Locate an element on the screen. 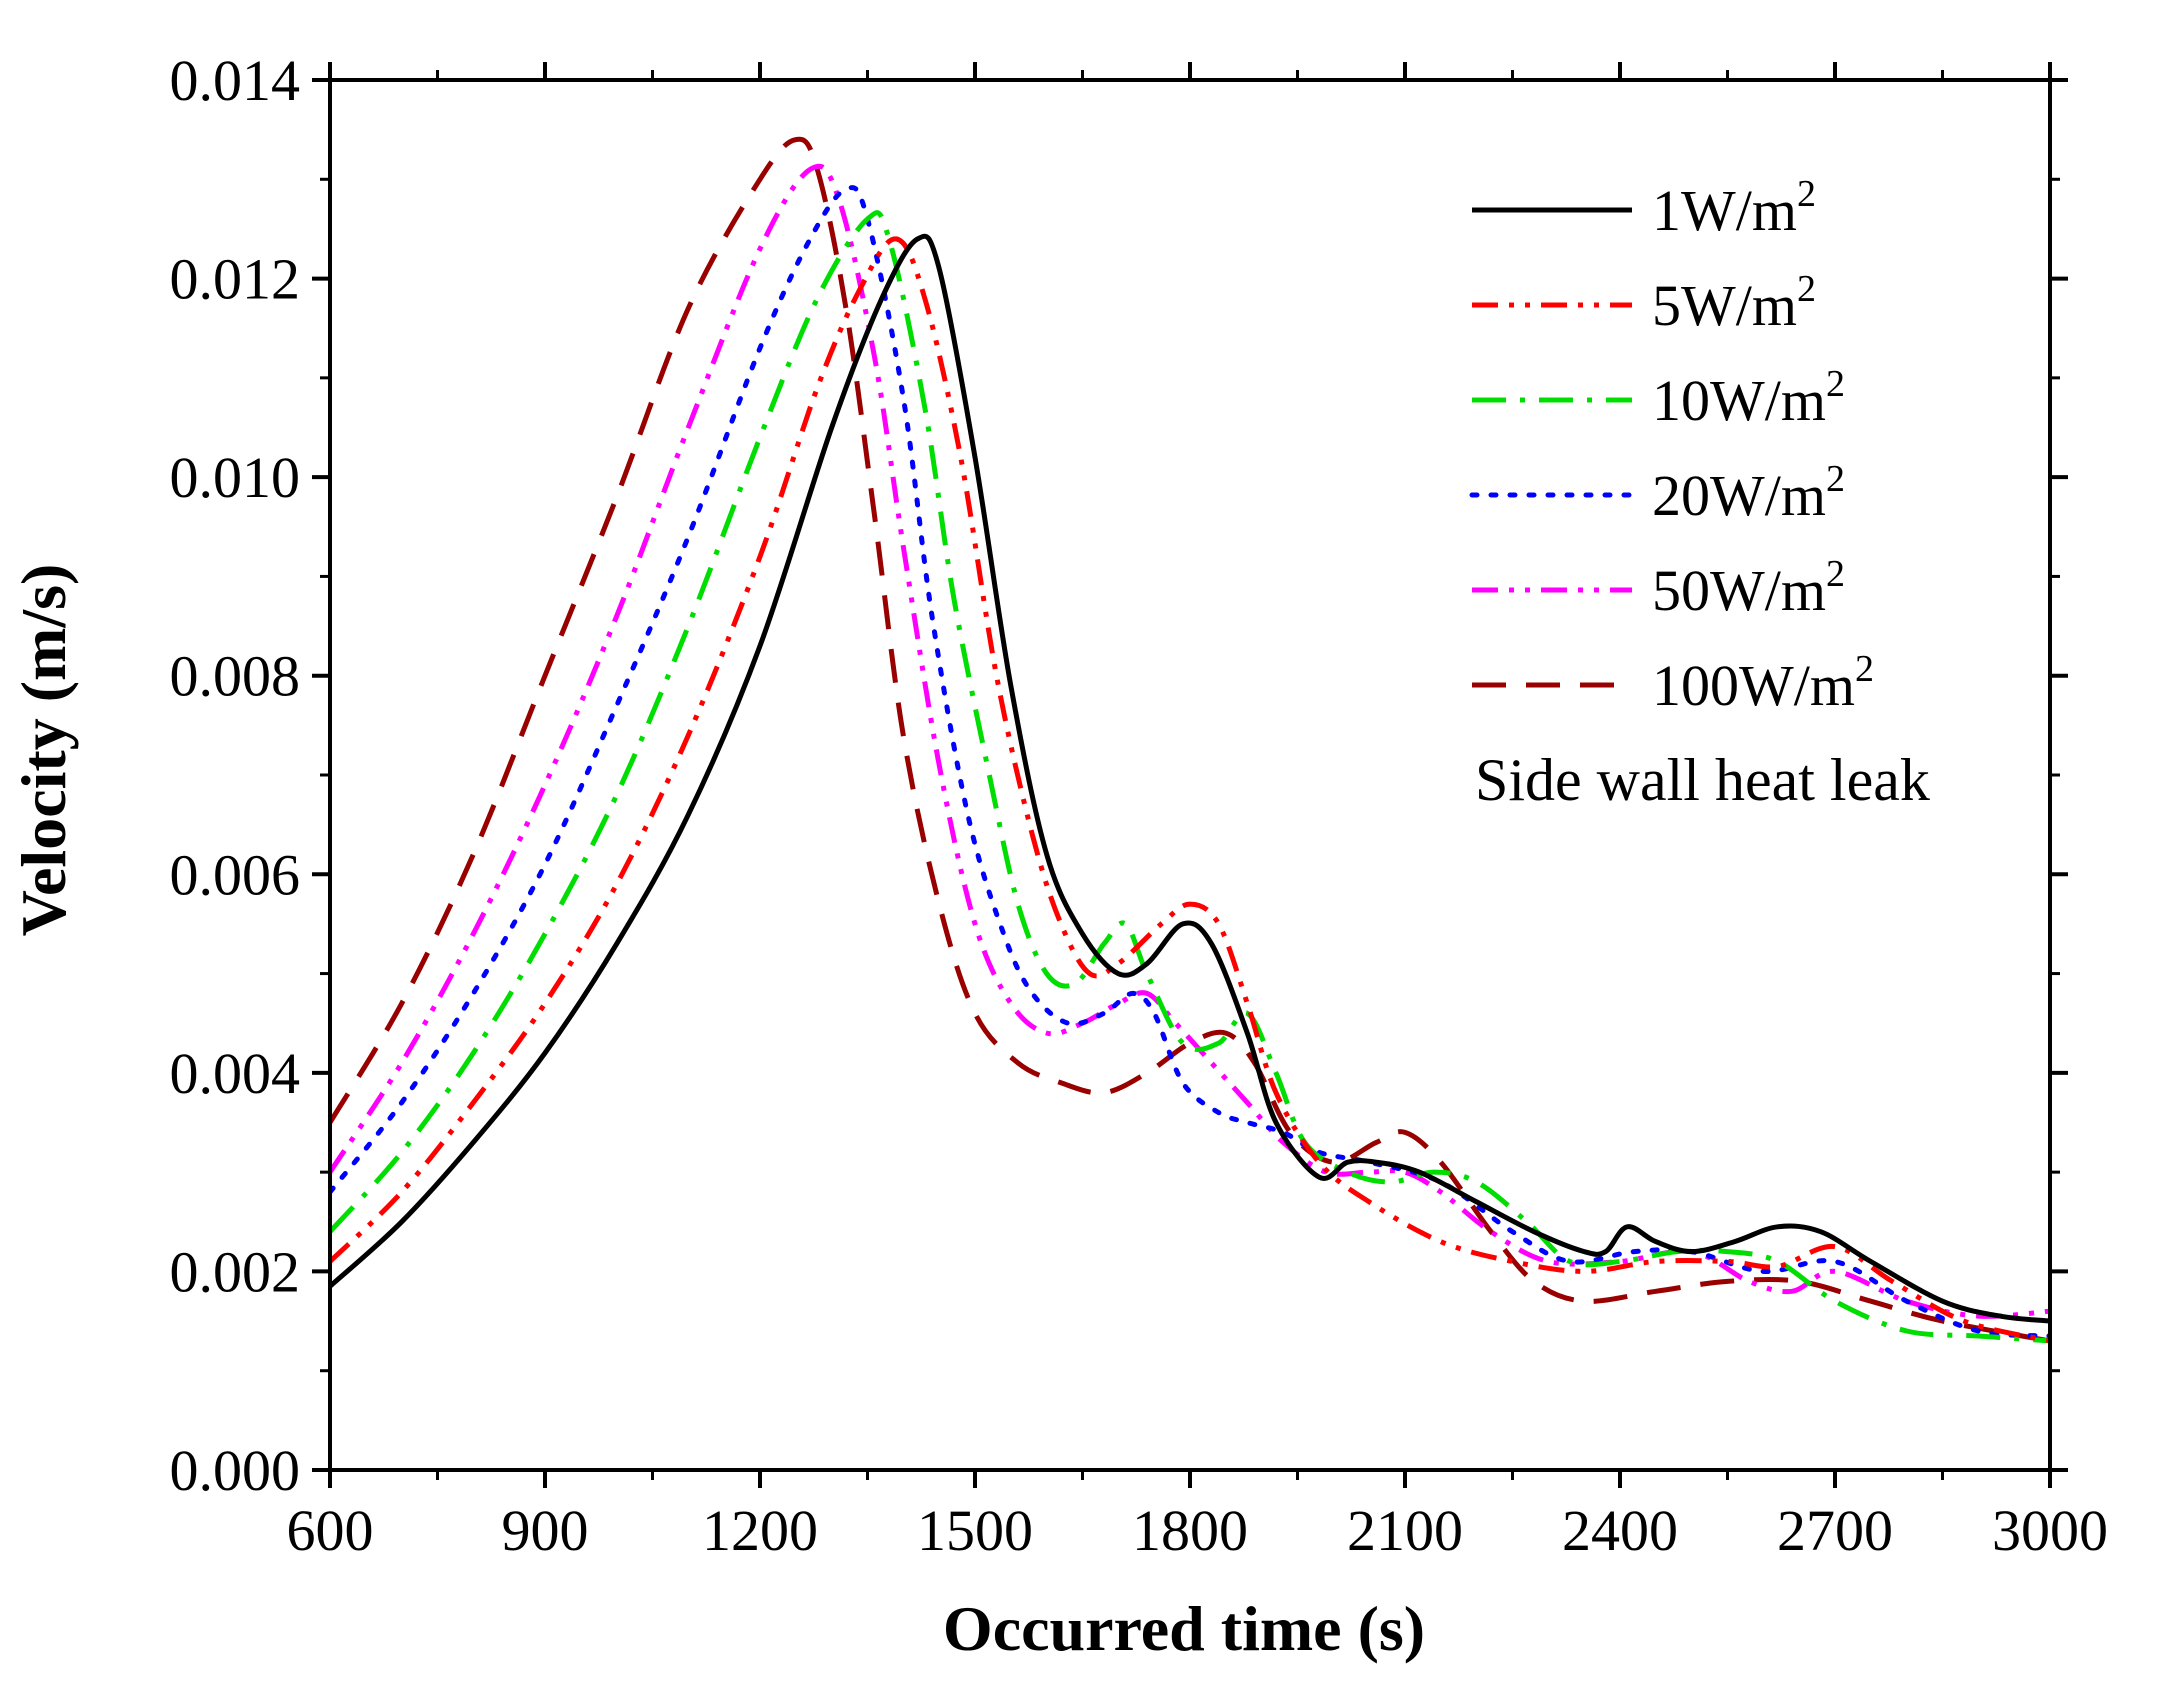 This screenshot has width=2161, height=1684. y-tick-label: 0.008 is located at coordinates (235, 676).